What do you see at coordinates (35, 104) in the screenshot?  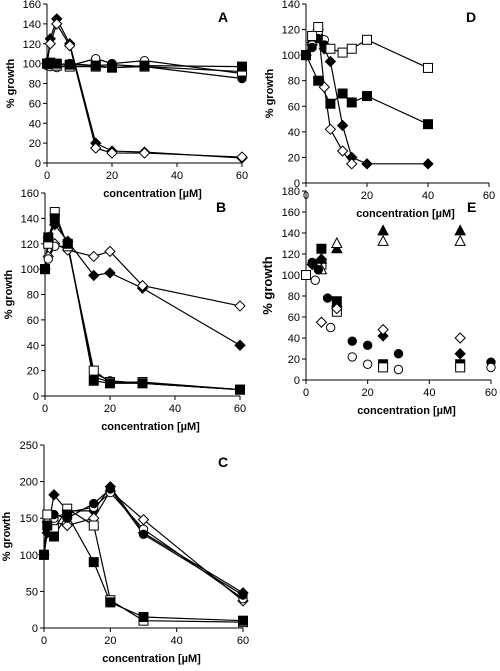 I see `y-tick-label: 60` at bounding box center [35, 104].